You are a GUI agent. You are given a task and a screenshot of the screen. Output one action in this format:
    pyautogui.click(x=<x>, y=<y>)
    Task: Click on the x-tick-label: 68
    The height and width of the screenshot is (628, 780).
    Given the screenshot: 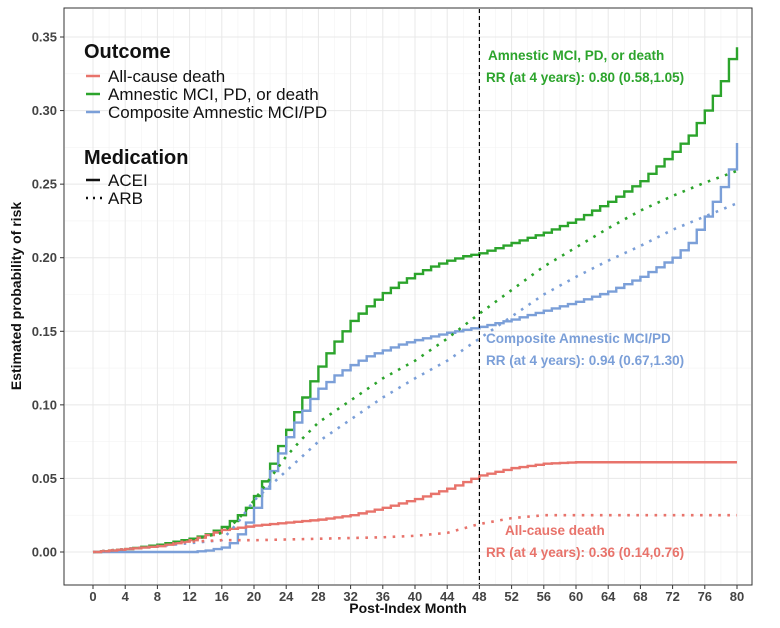 What is the action you would take?
    pyautogui.click(x=640, y=596)
    